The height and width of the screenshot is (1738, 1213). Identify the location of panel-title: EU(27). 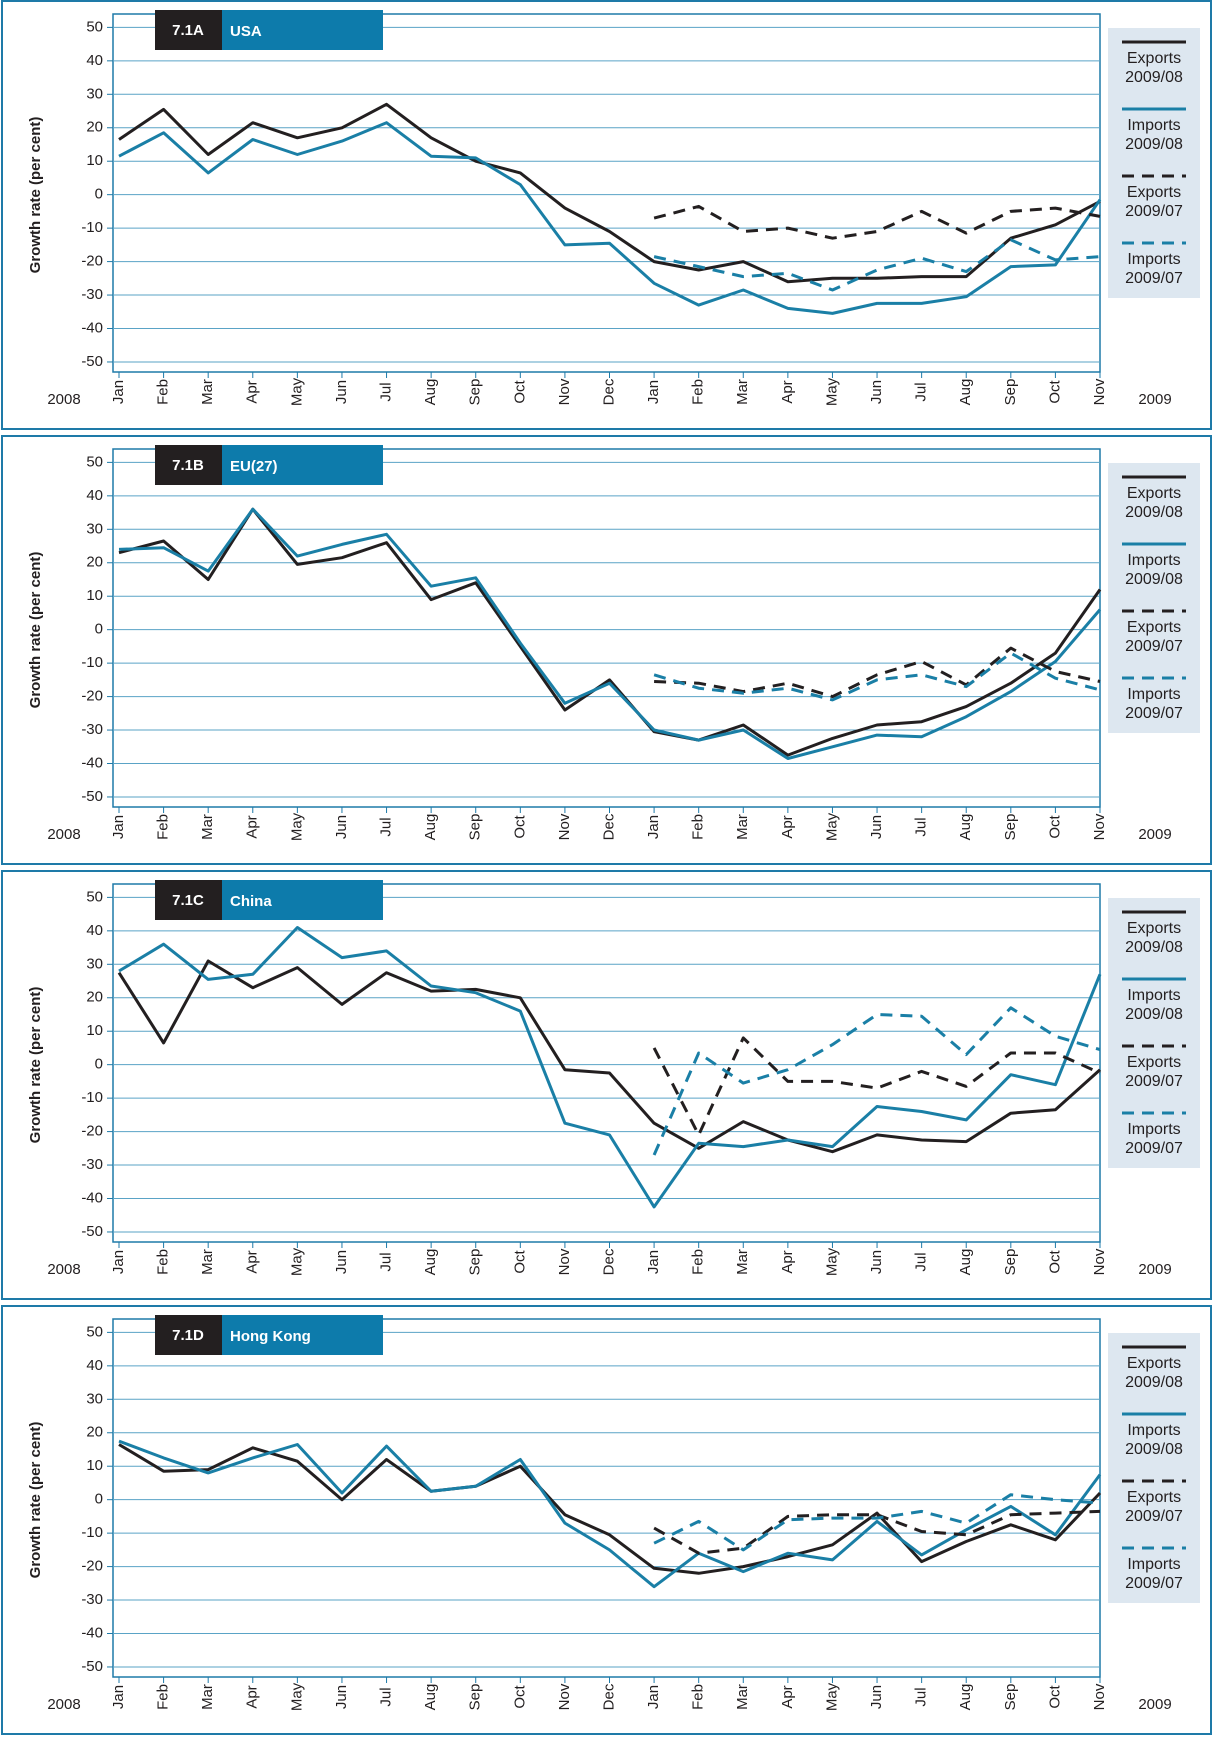
(254, 466).